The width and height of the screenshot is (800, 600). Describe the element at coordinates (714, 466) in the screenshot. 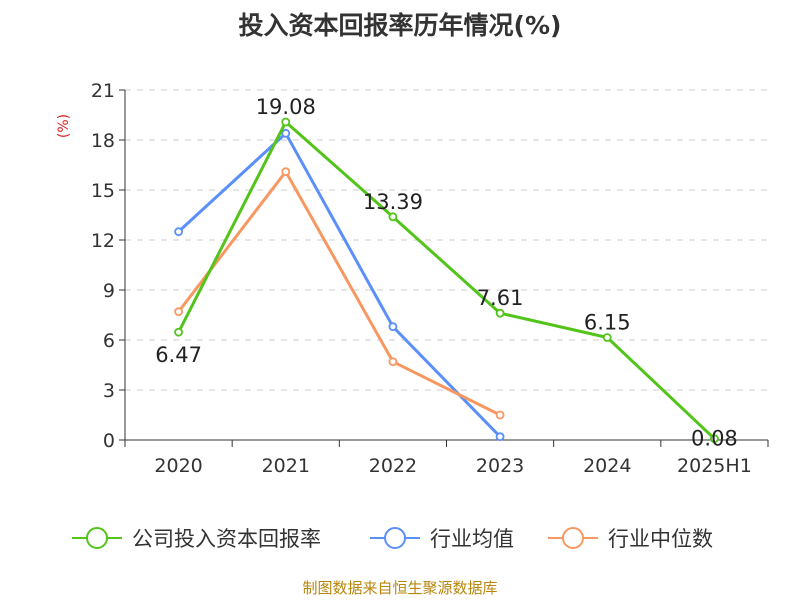

I see `x-tick-label: 2025H1` at that location.